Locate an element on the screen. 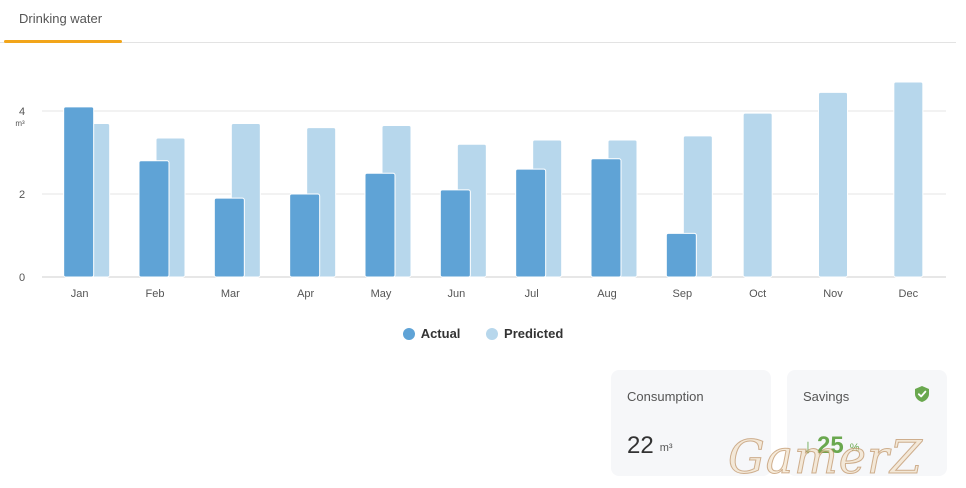 The height and width of the screenshot is (488, 966). x-tick-label: Oct is located at coordinates (757, 294).